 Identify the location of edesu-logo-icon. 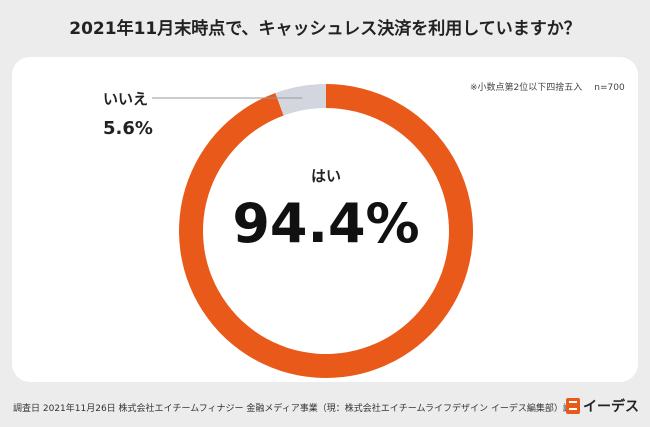
(573, 406).